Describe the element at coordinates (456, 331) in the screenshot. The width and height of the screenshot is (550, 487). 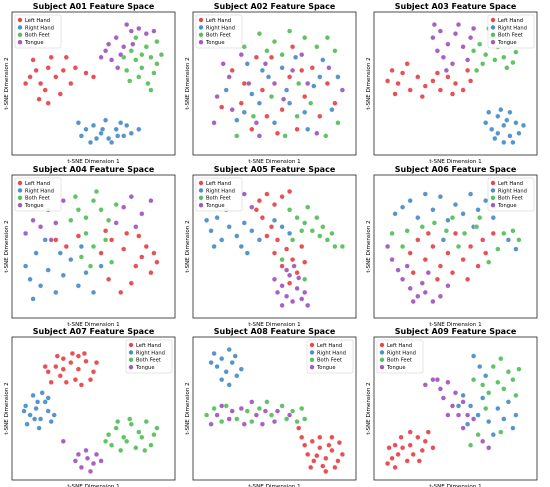
I see `chart-title: Subject A09 Feature Space` at that location.